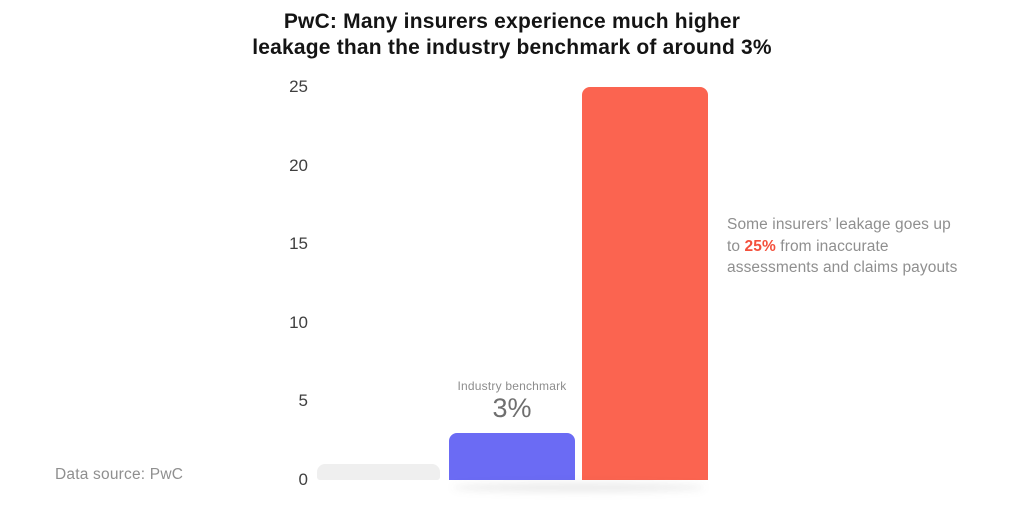  I want to click on y-axis-tick-20: 20, so click(298, 165).